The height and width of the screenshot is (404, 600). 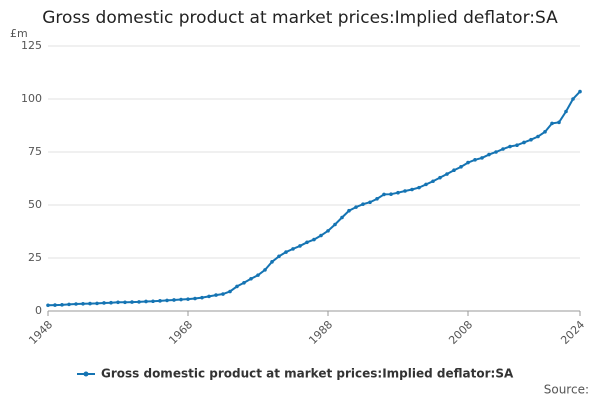 I want to click on legend-marker, so click(x=86, y=374).